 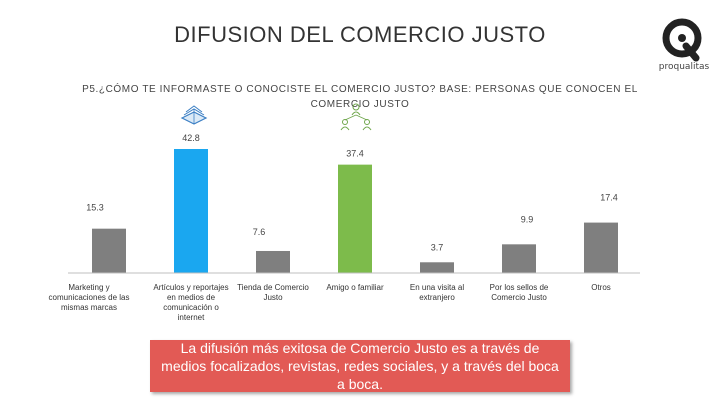 I want to click on category-label-5: En una visita al extranjero, so click(x=437, y=292).